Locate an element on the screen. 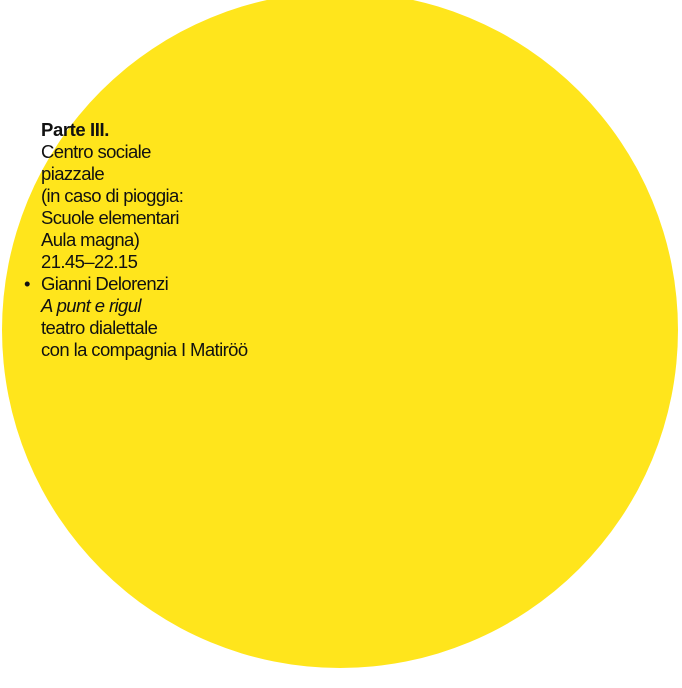  location-line: Centro sociale is located at coordinates (96, 151).